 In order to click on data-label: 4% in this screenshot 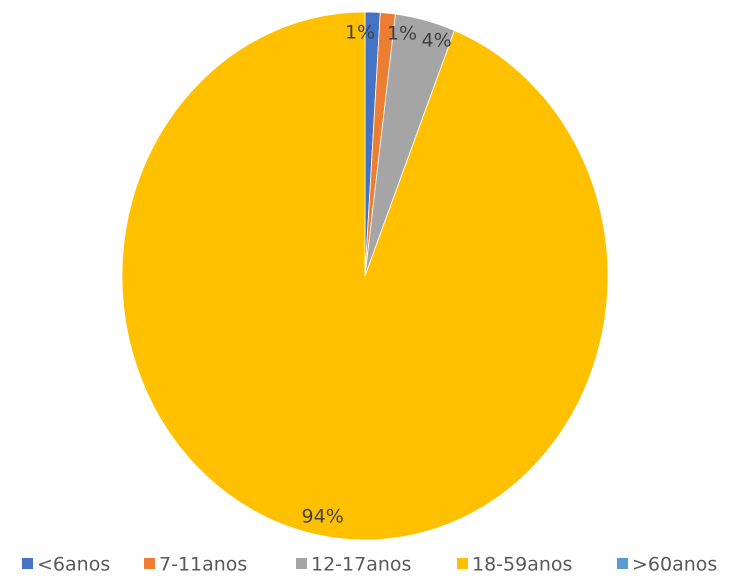, I will do `click(437, 40)`.